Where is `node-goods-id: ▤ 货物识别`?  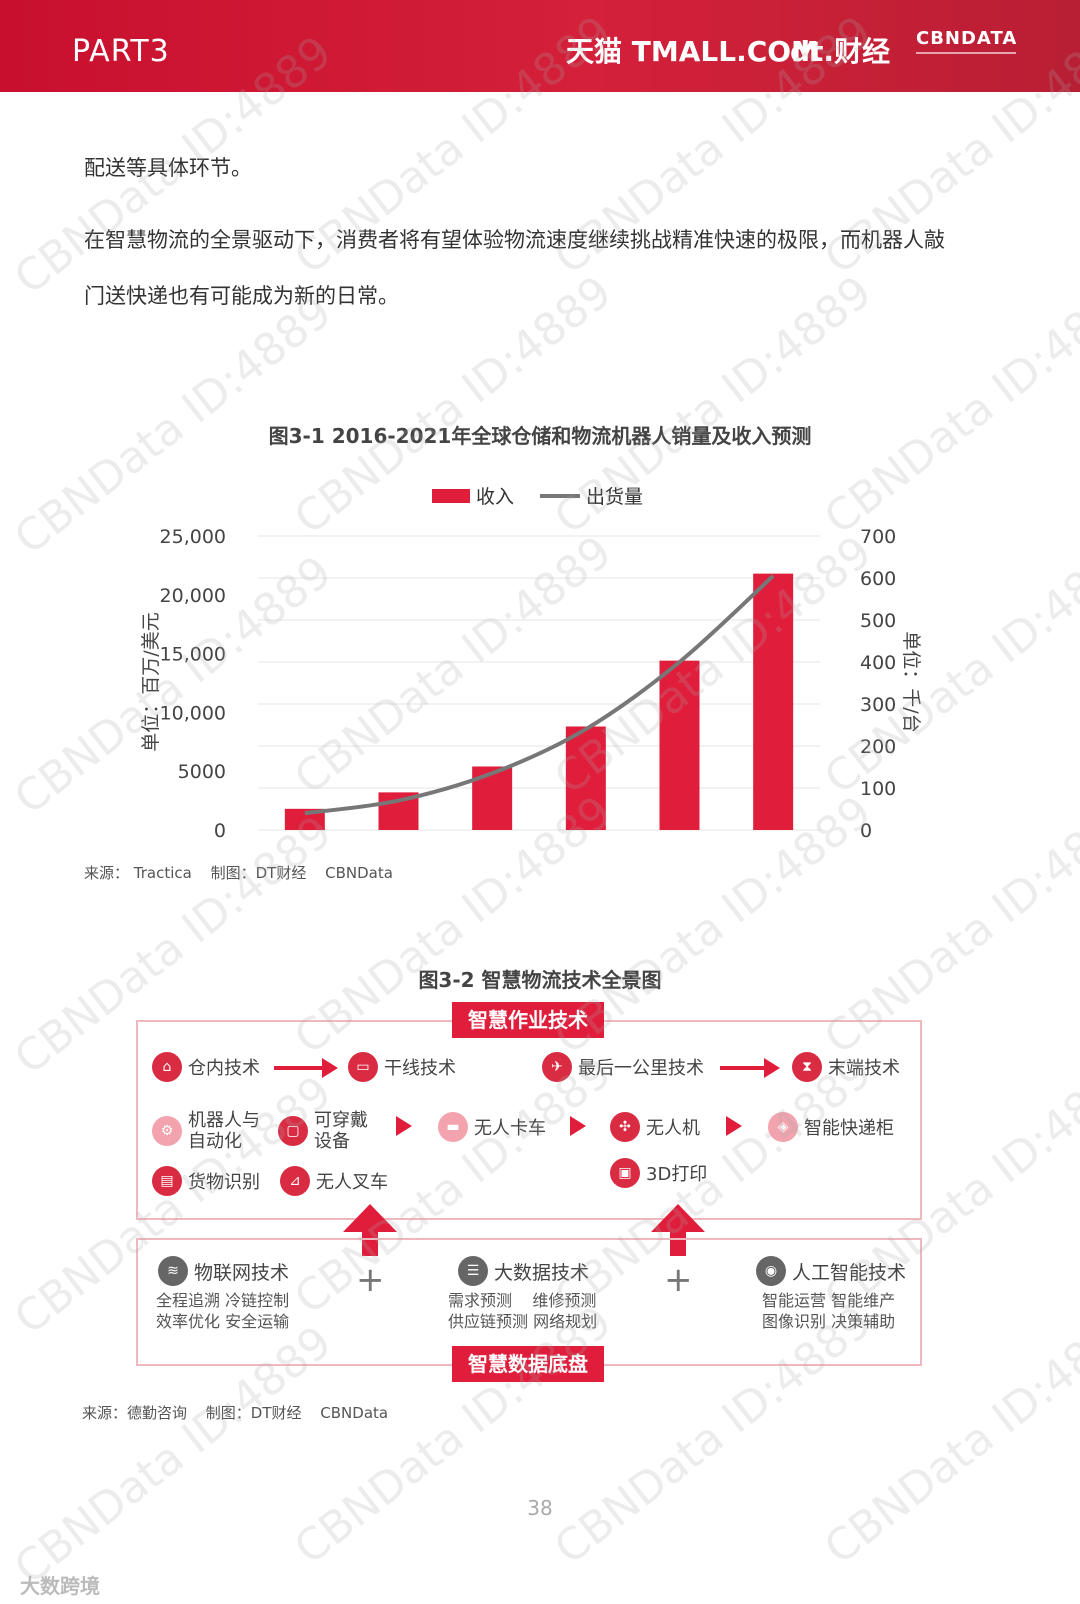
node-goods-id: ▤ 货物识别 is located at coordinates (206, 1181).